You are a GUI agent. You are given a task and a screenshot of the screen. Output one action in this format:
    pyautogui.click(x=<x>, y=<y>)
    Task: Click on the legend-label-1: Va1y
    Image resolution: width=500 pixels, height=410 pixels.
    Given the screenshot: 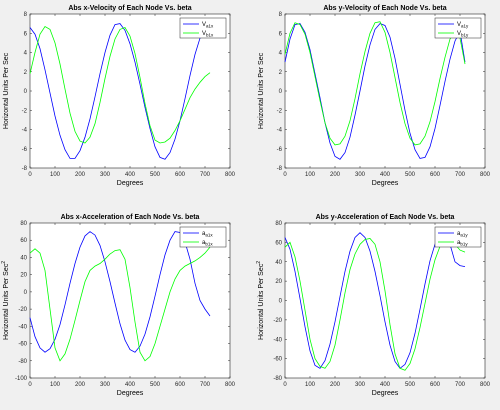 What is the action you would take?
    pyautogui.click(x=463, y=25)
    